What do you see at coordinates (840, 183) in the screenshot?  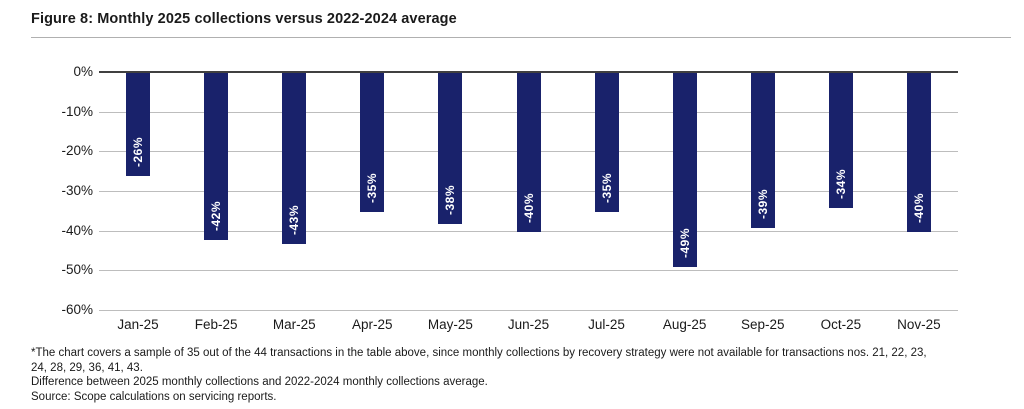 I see `bar-value-label: -34%` at bounding box center [840, 183].